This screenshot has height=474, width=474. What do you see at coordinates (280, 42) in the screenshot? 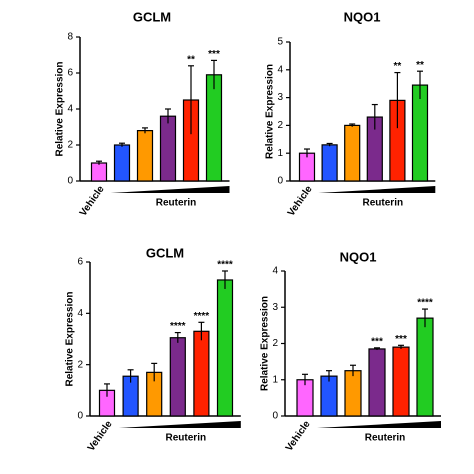
I see `y-tick-label: 5` at bounding box center [280, 42].